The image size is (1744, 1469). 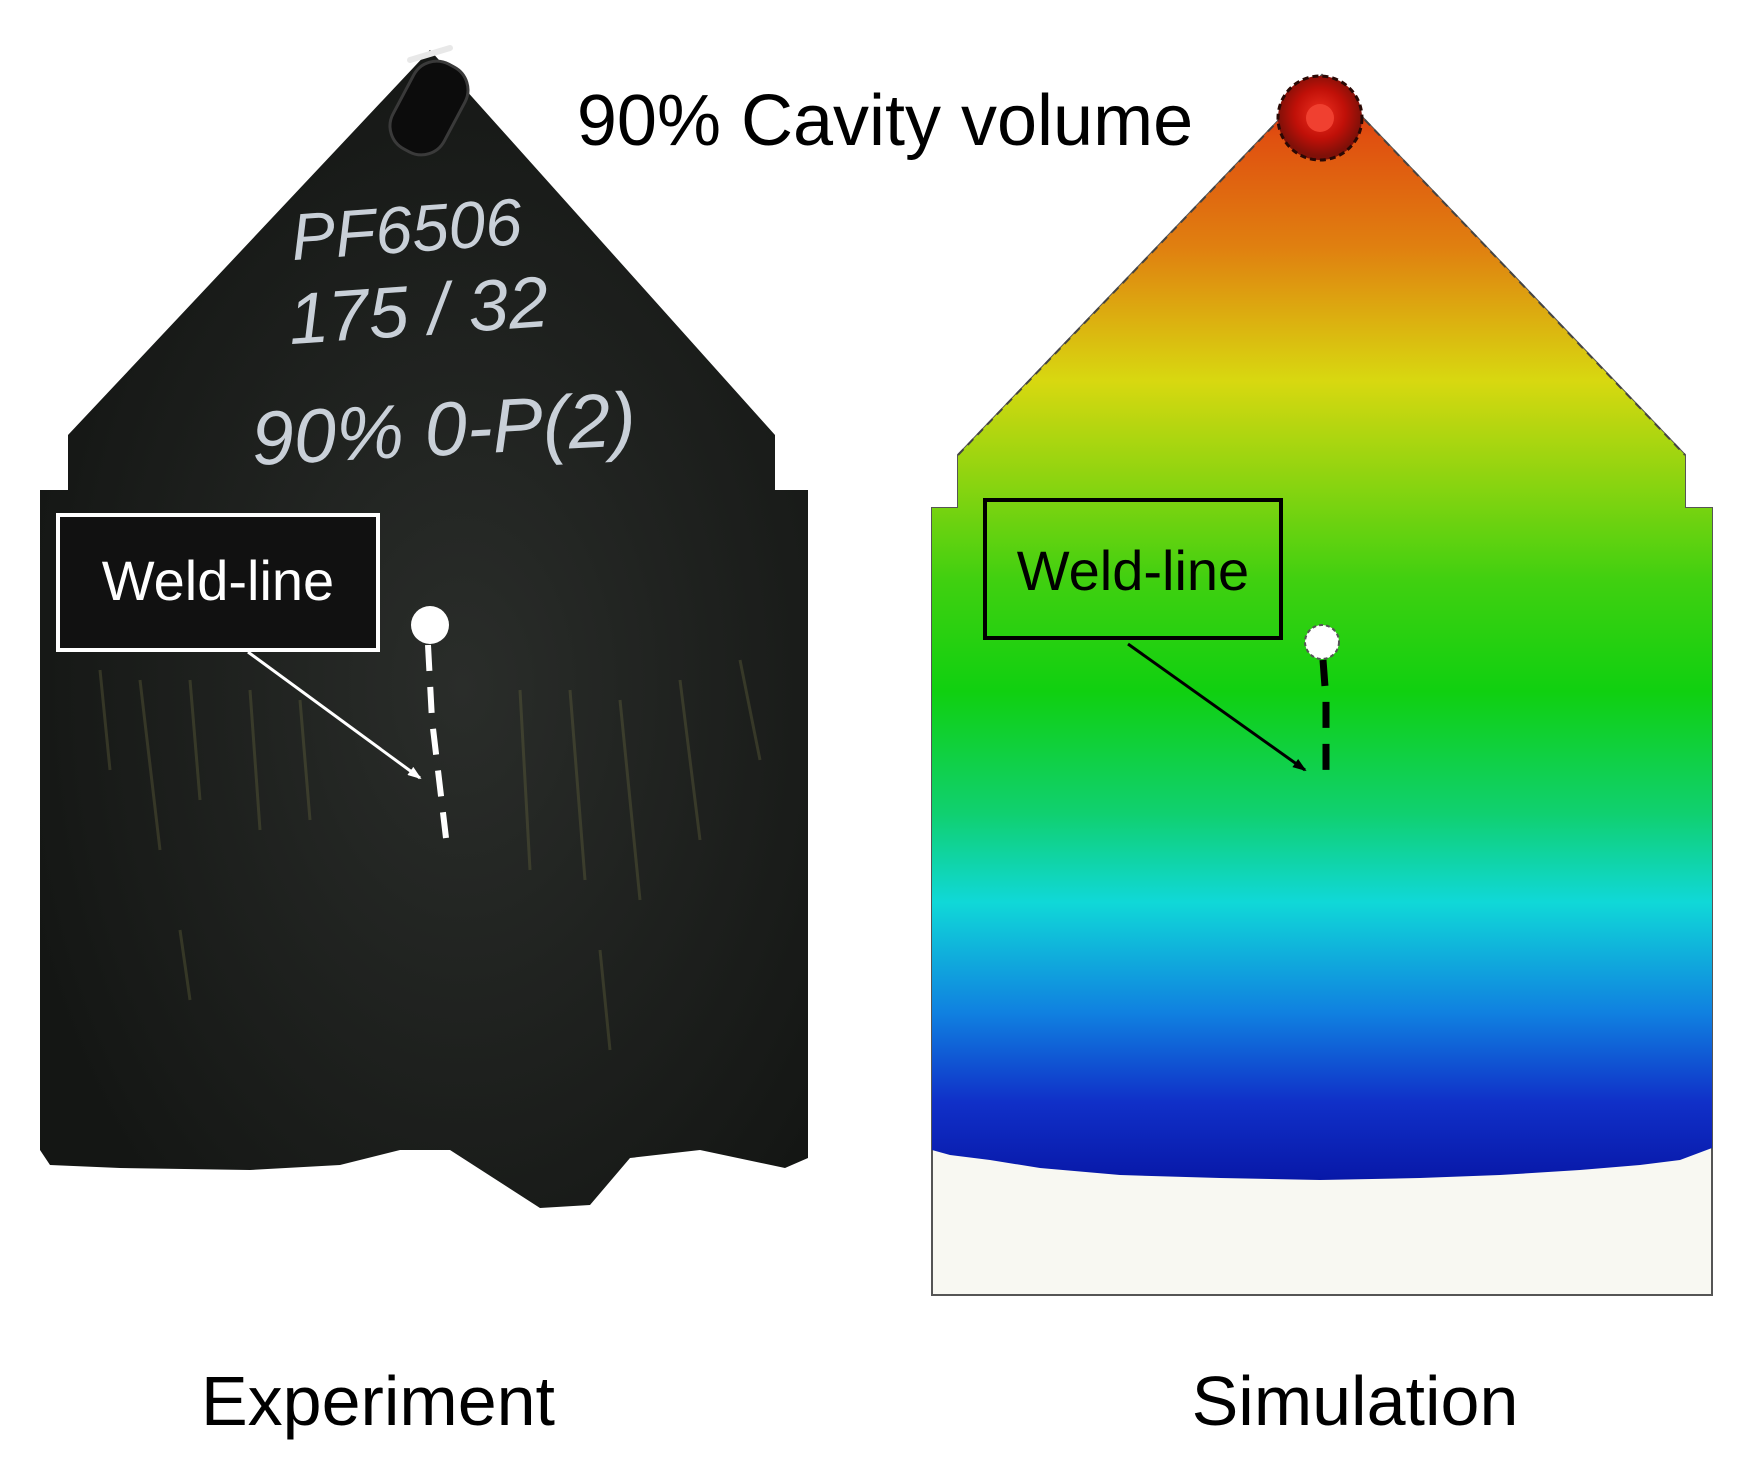 What do you see at coordinates (1355, 1401) in the screenshot?
I see `simulation-caption: Simulation` at bounding box center [1355, 1401].